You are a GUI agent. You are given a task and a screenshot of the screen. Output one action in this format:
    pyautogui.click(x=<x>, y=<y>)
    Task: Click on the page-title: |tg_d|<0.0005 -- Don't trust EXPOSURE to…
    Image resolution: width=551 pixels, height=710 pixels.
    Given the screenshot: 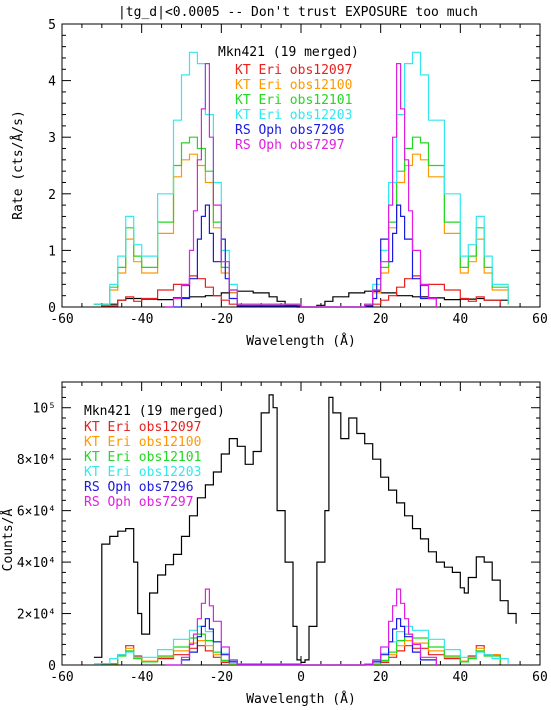 What is the action you would take?
    pyautogui.click(x=298, y=12)
    